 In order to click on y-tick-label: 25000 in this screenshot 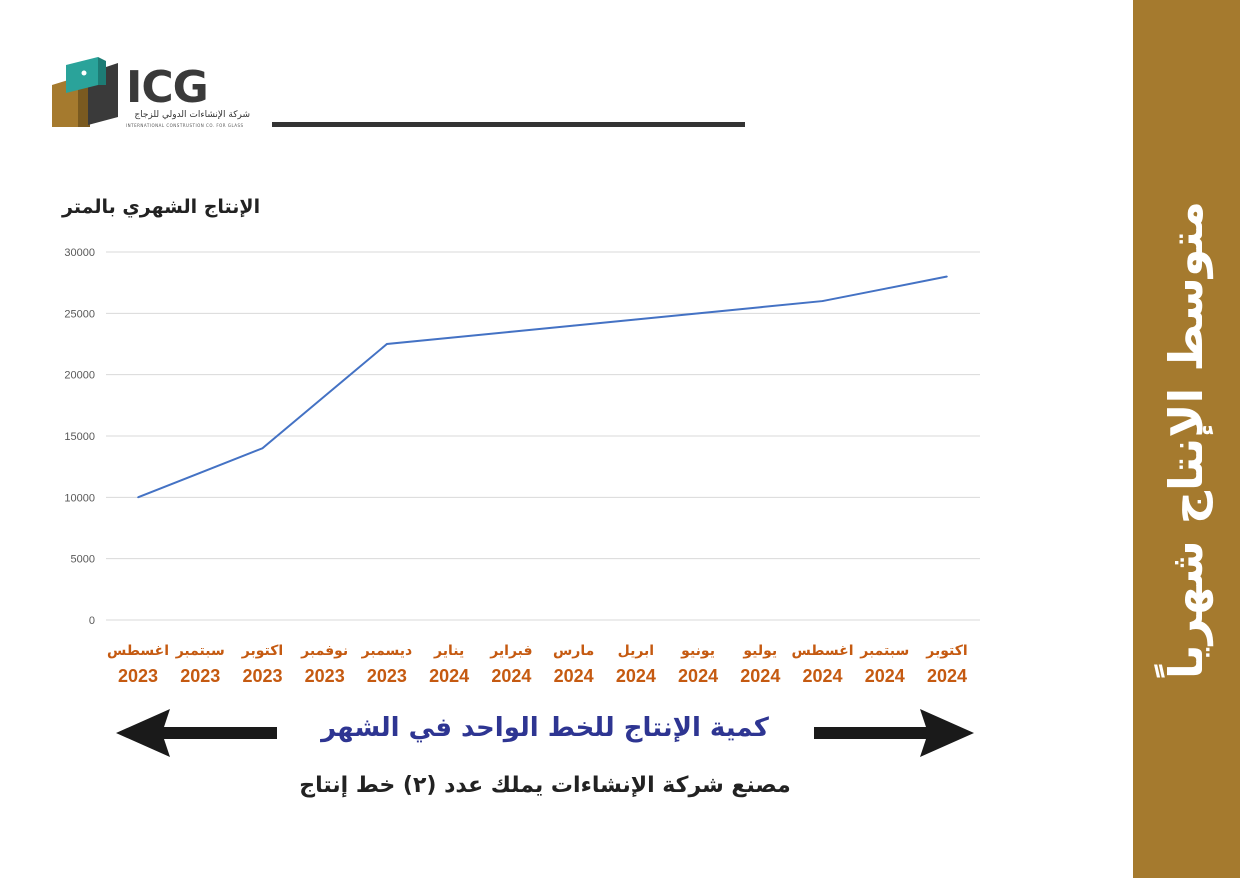, I will do `click(79, 314)`.